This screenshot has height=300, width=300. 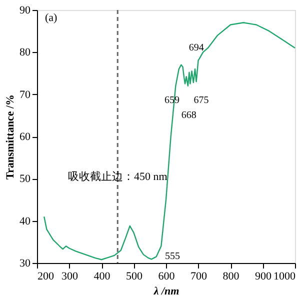 I want to click on annotation: (a), so click(x=51, y=18).